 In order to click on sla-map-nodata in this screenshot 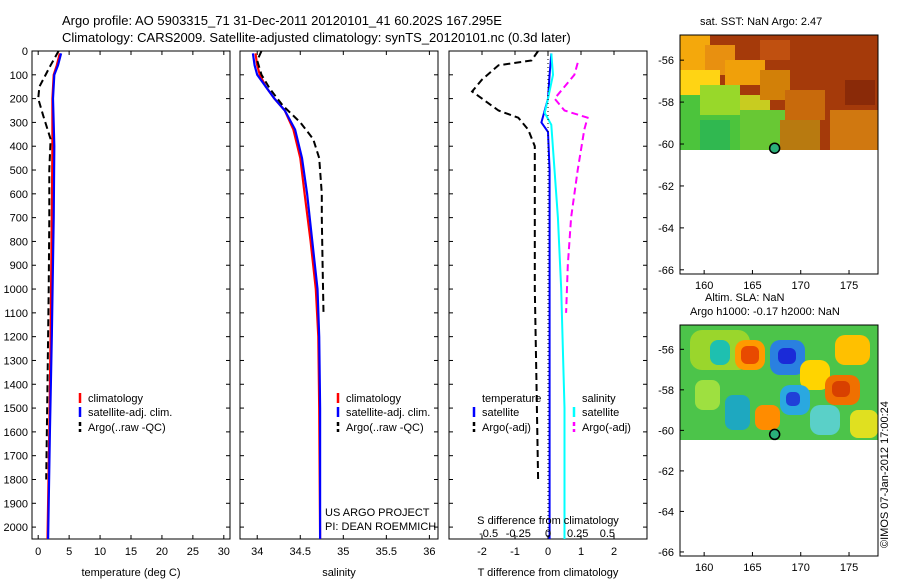, I will do `click(779, 498)`.